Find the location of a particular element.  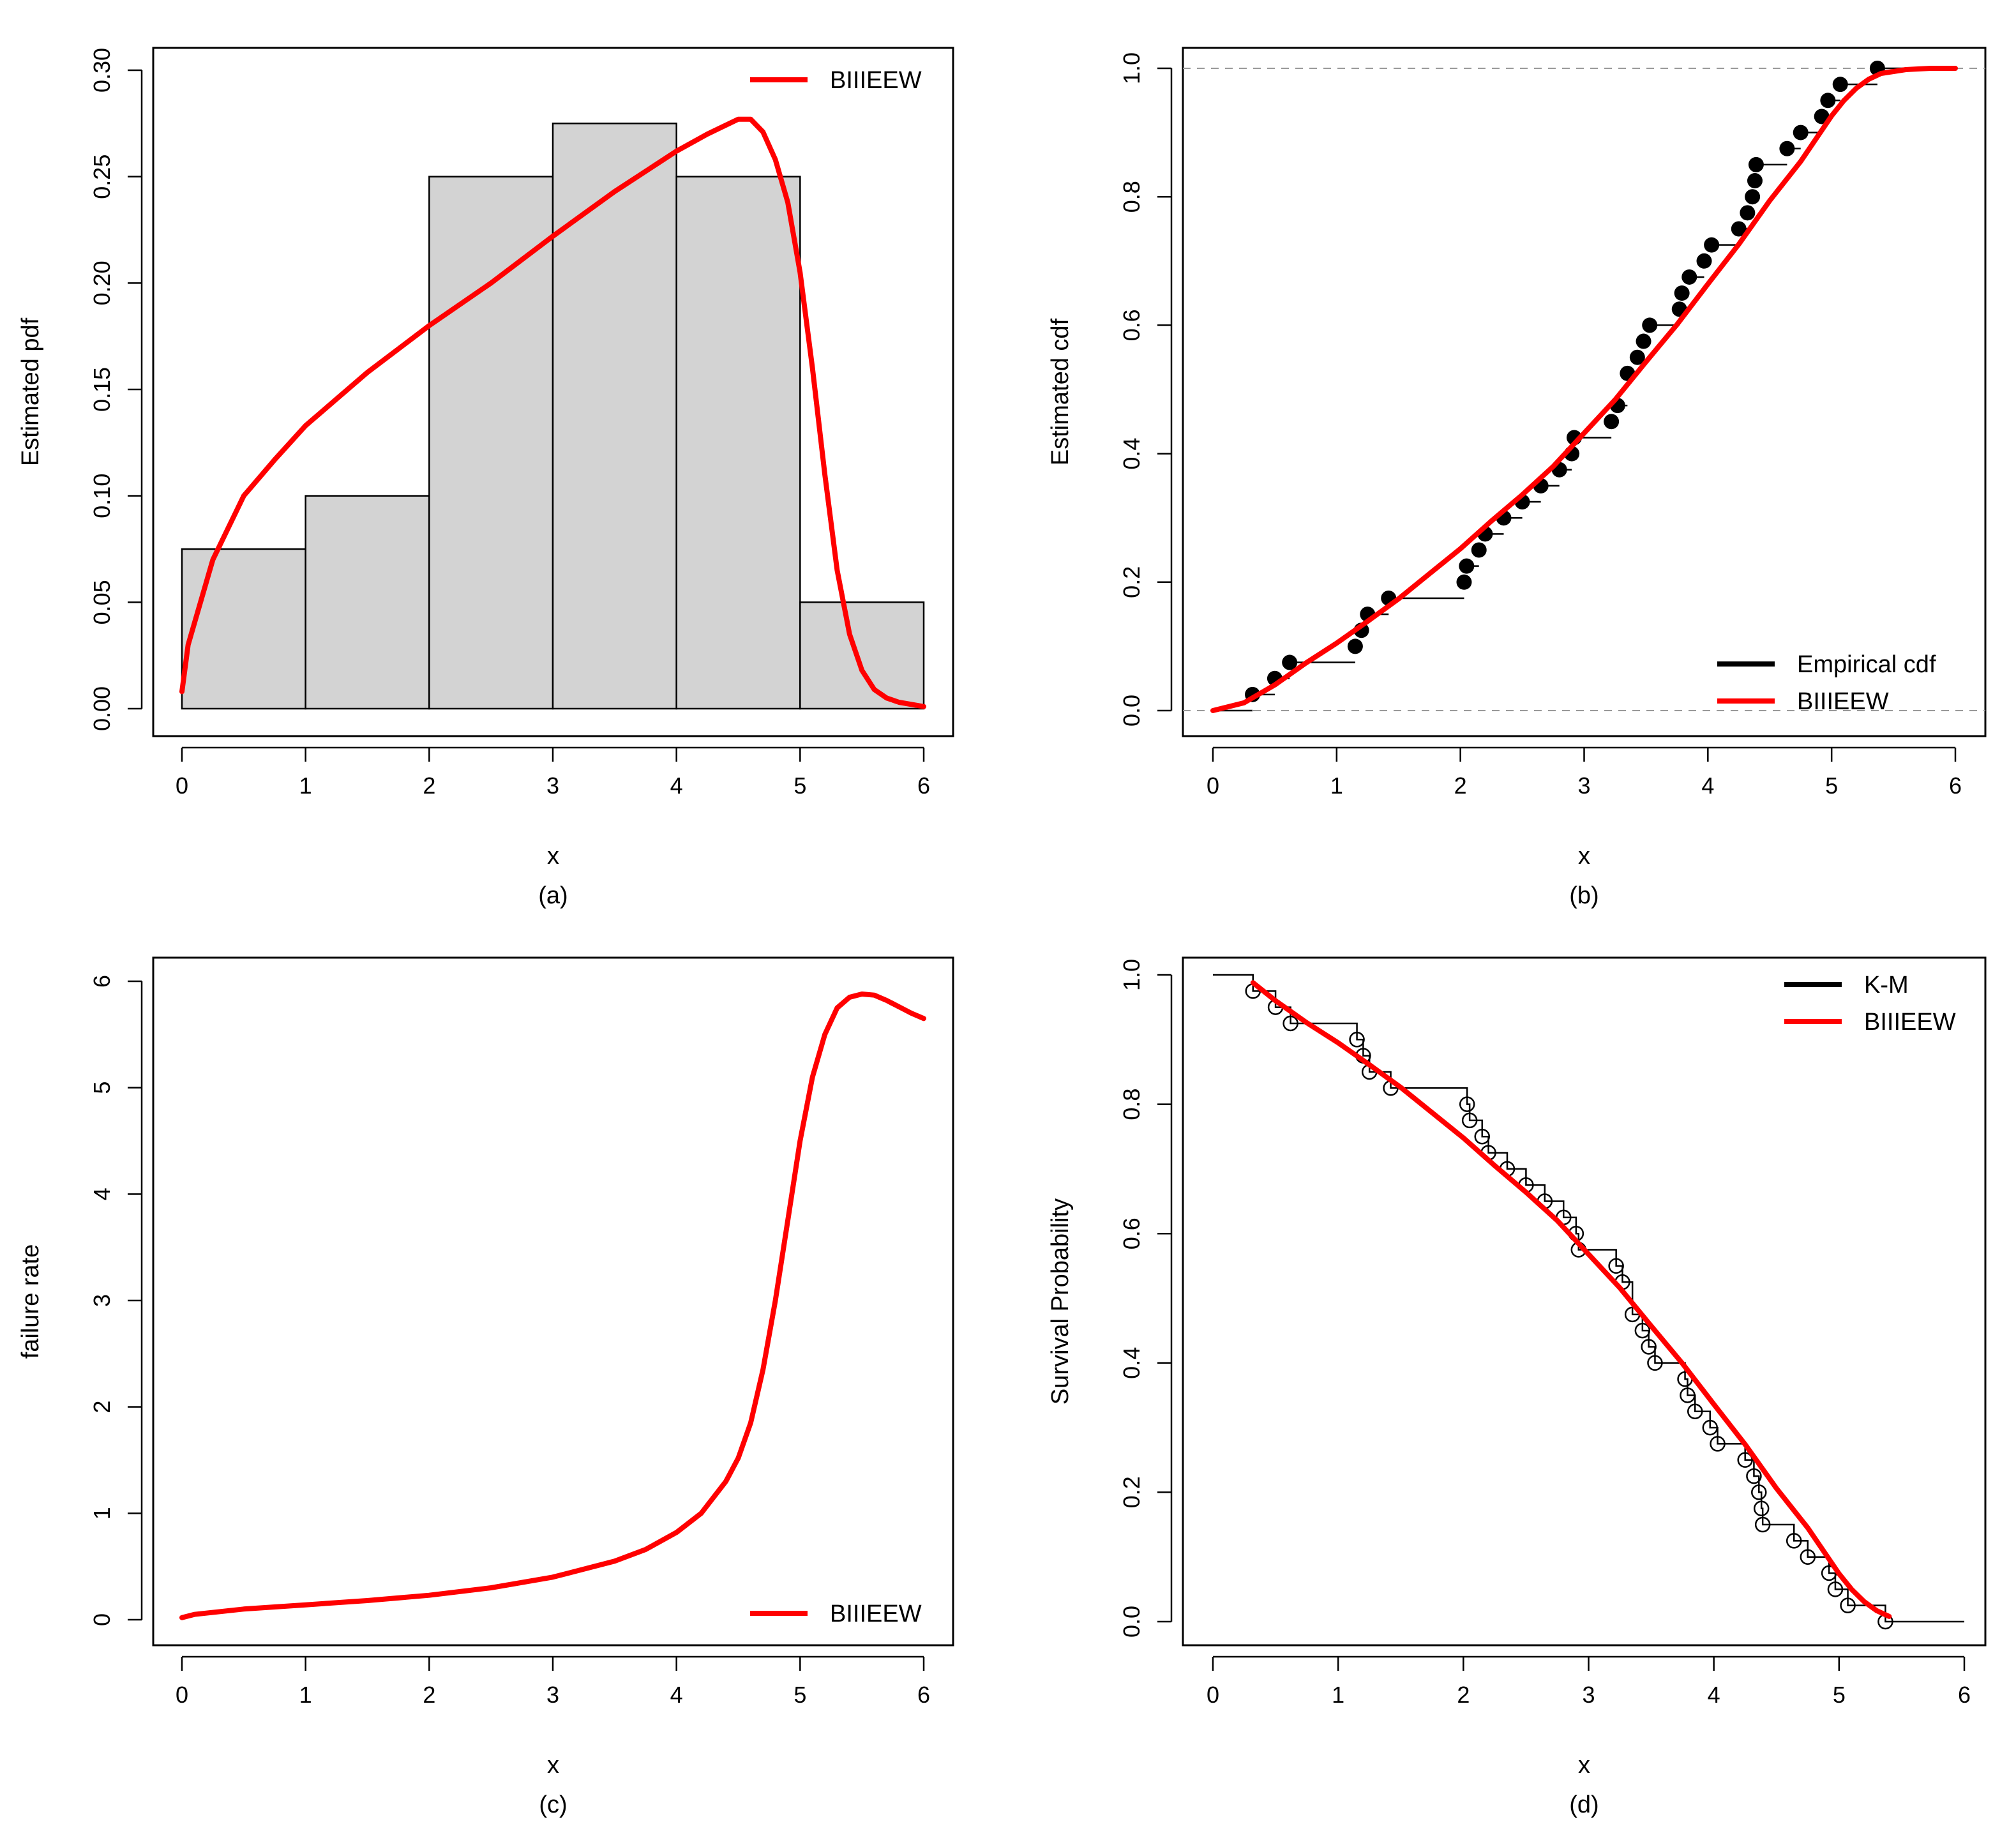

legend: K-M BIIIEEW is located at coordinates (1870, 1004).